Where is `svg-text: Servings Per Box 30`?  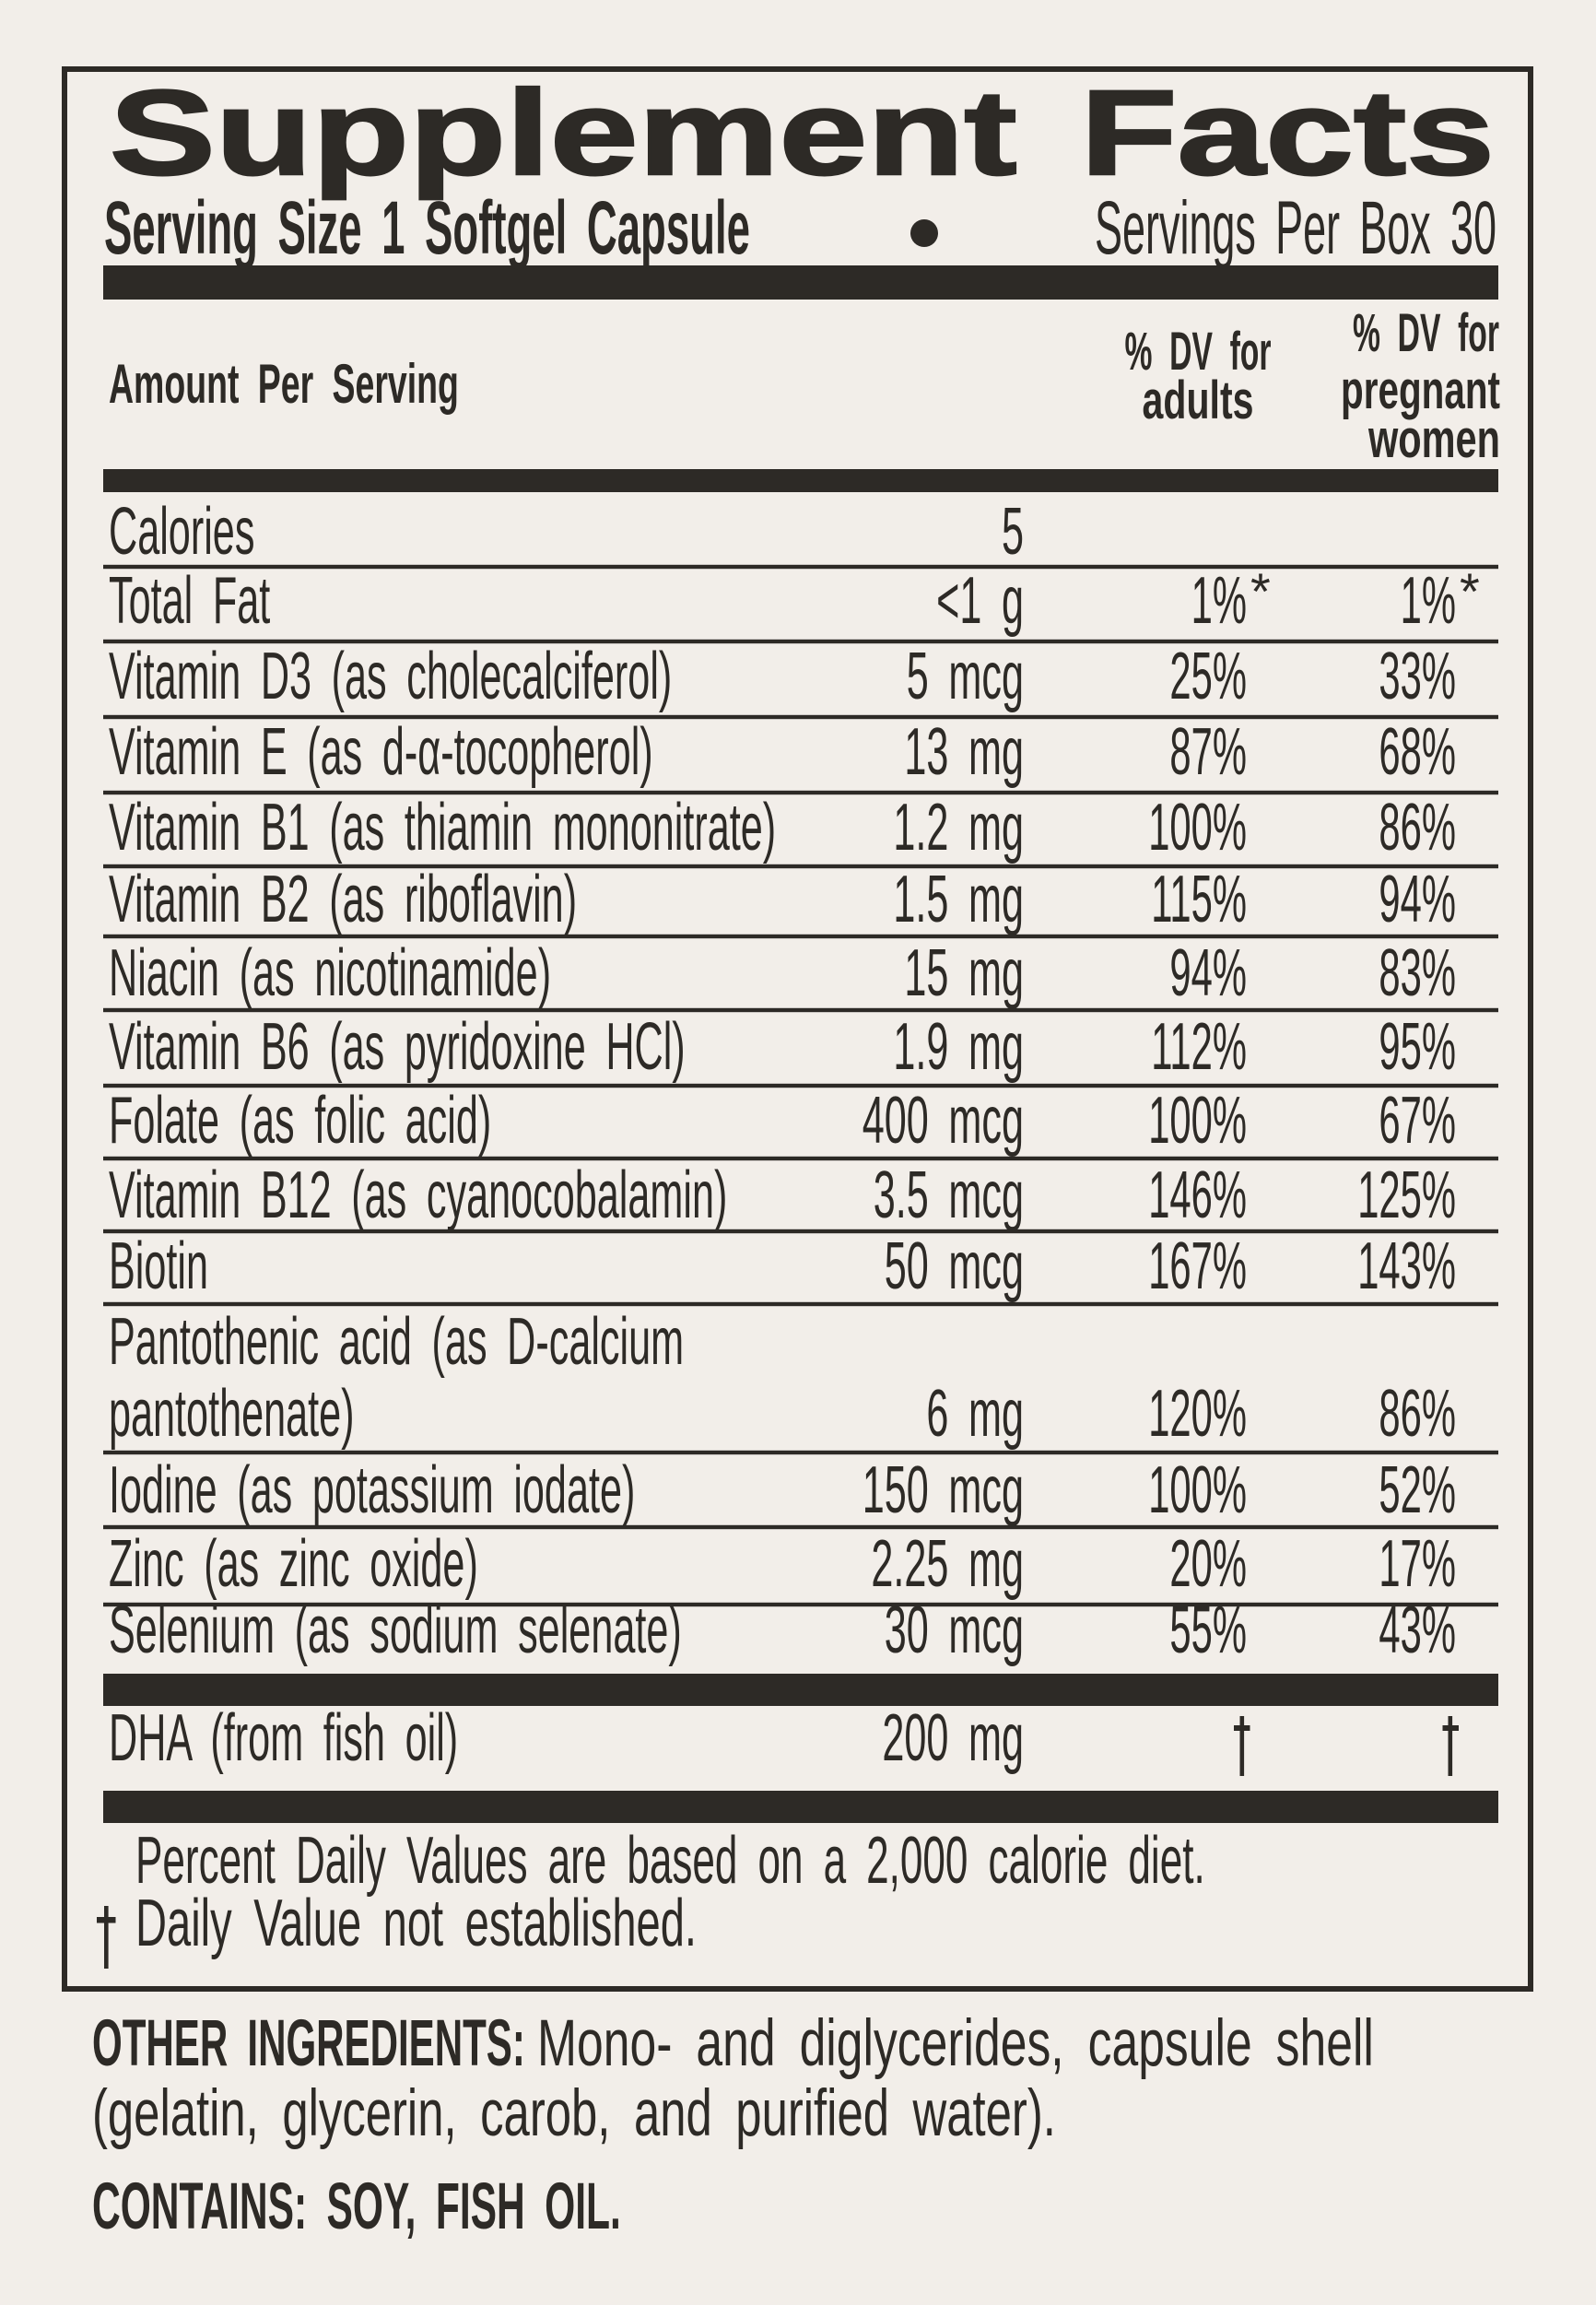 svg-text: Servings Per Box 30 is located at coordinates (1296, 228).